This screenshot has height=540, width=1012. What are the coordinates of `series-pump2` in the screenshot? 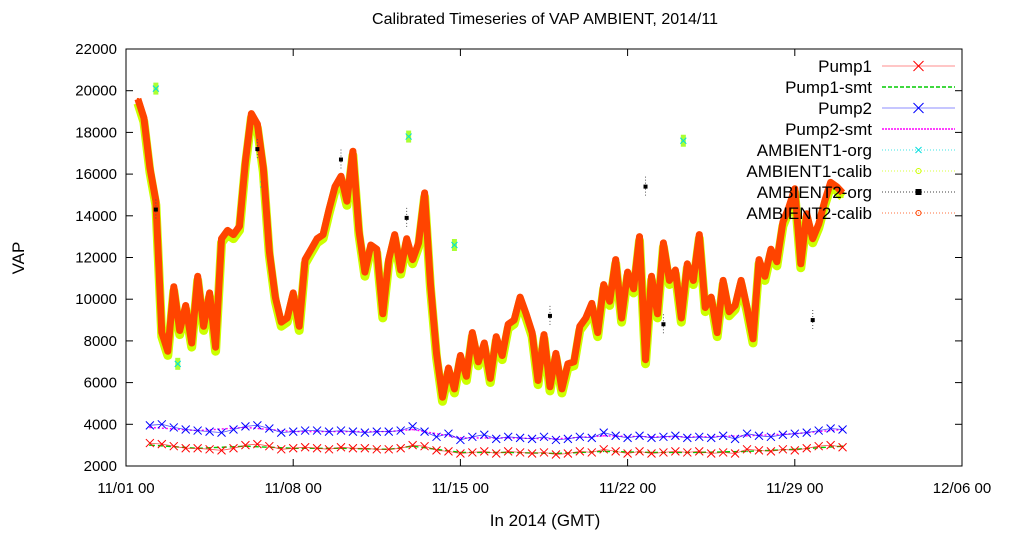 It's located at (496, 432).